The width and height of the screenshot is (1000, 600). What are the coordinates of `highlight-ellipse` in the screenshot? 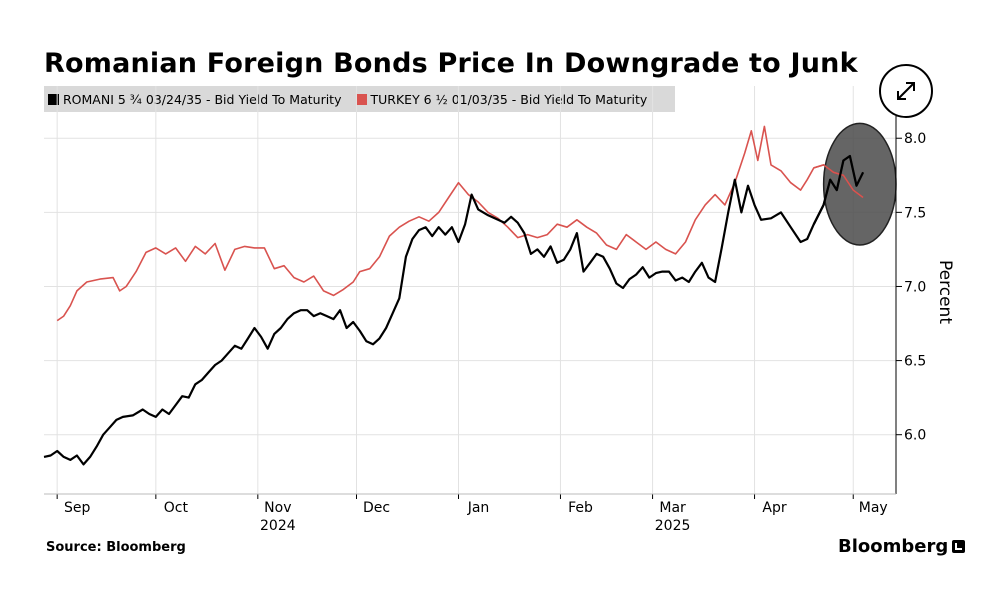 It's located at (859, 184).